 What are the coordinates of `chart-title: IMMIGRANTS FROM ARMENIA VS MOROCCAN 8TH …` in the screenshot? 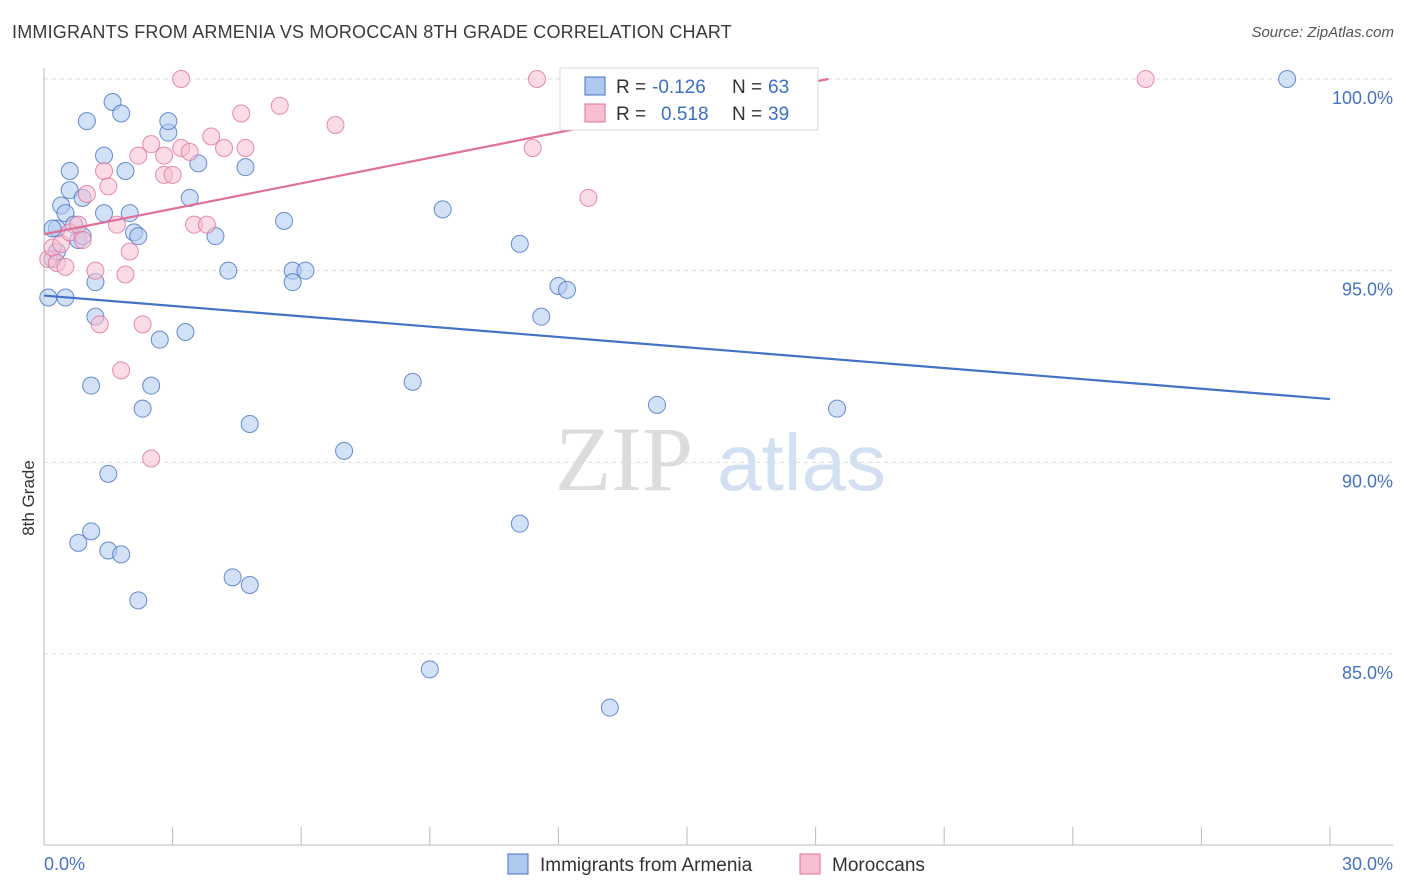 It's located at (372, 32).